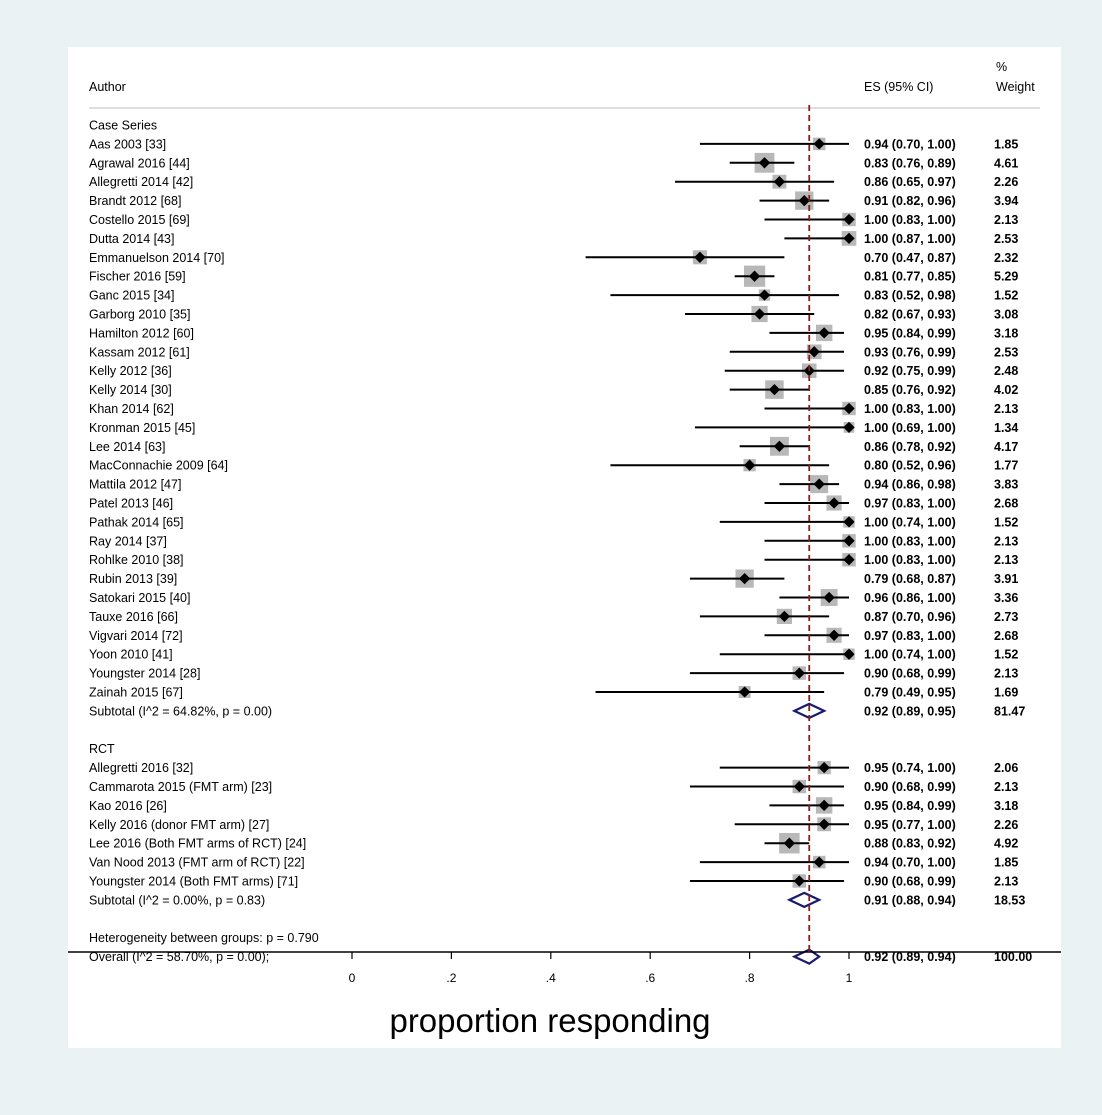  I want to click on study-row: Agrawal 2016 [44] 0.83 (0.76, 0.89) 4.61, so click(553, 162).